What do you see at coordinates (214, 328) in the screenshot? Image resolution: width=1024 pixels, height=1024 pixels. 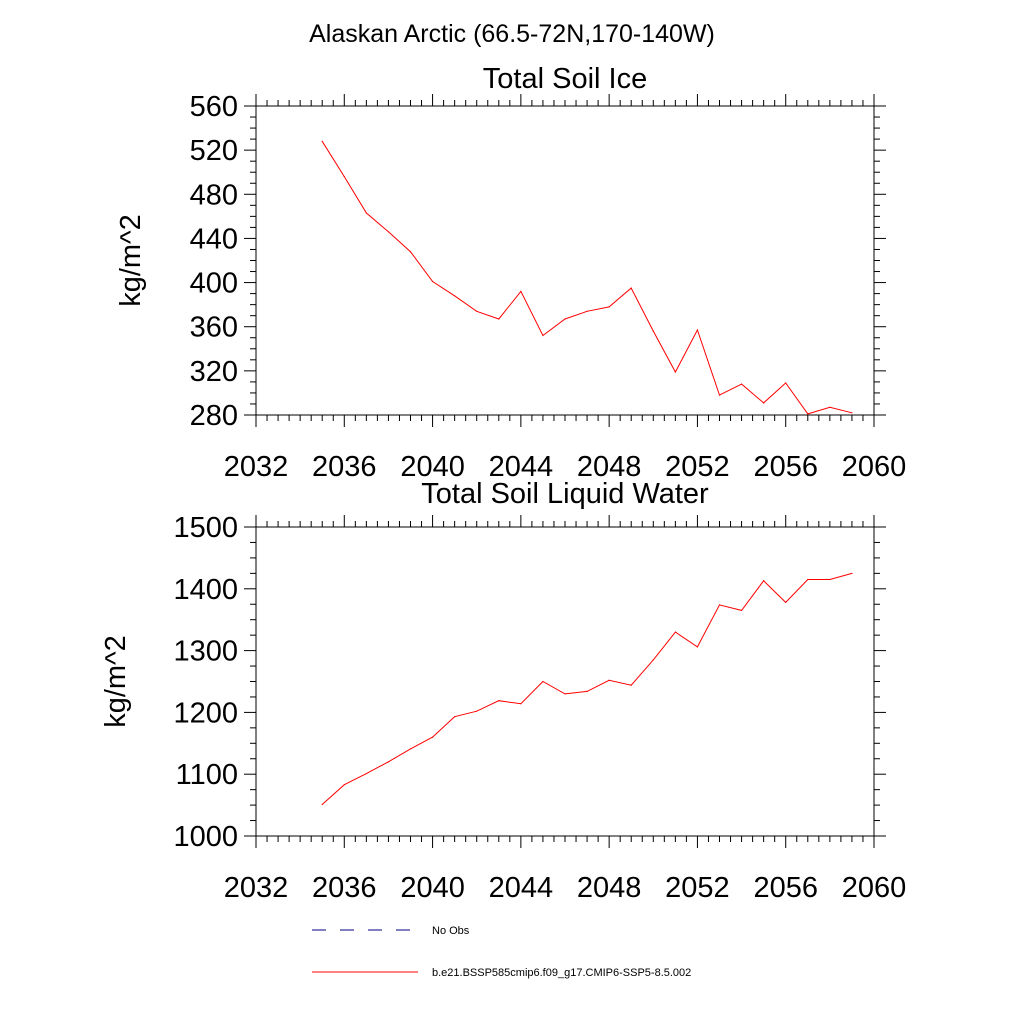 I see `y-tick-label-ice: 360` at bounding box center [214, 328].